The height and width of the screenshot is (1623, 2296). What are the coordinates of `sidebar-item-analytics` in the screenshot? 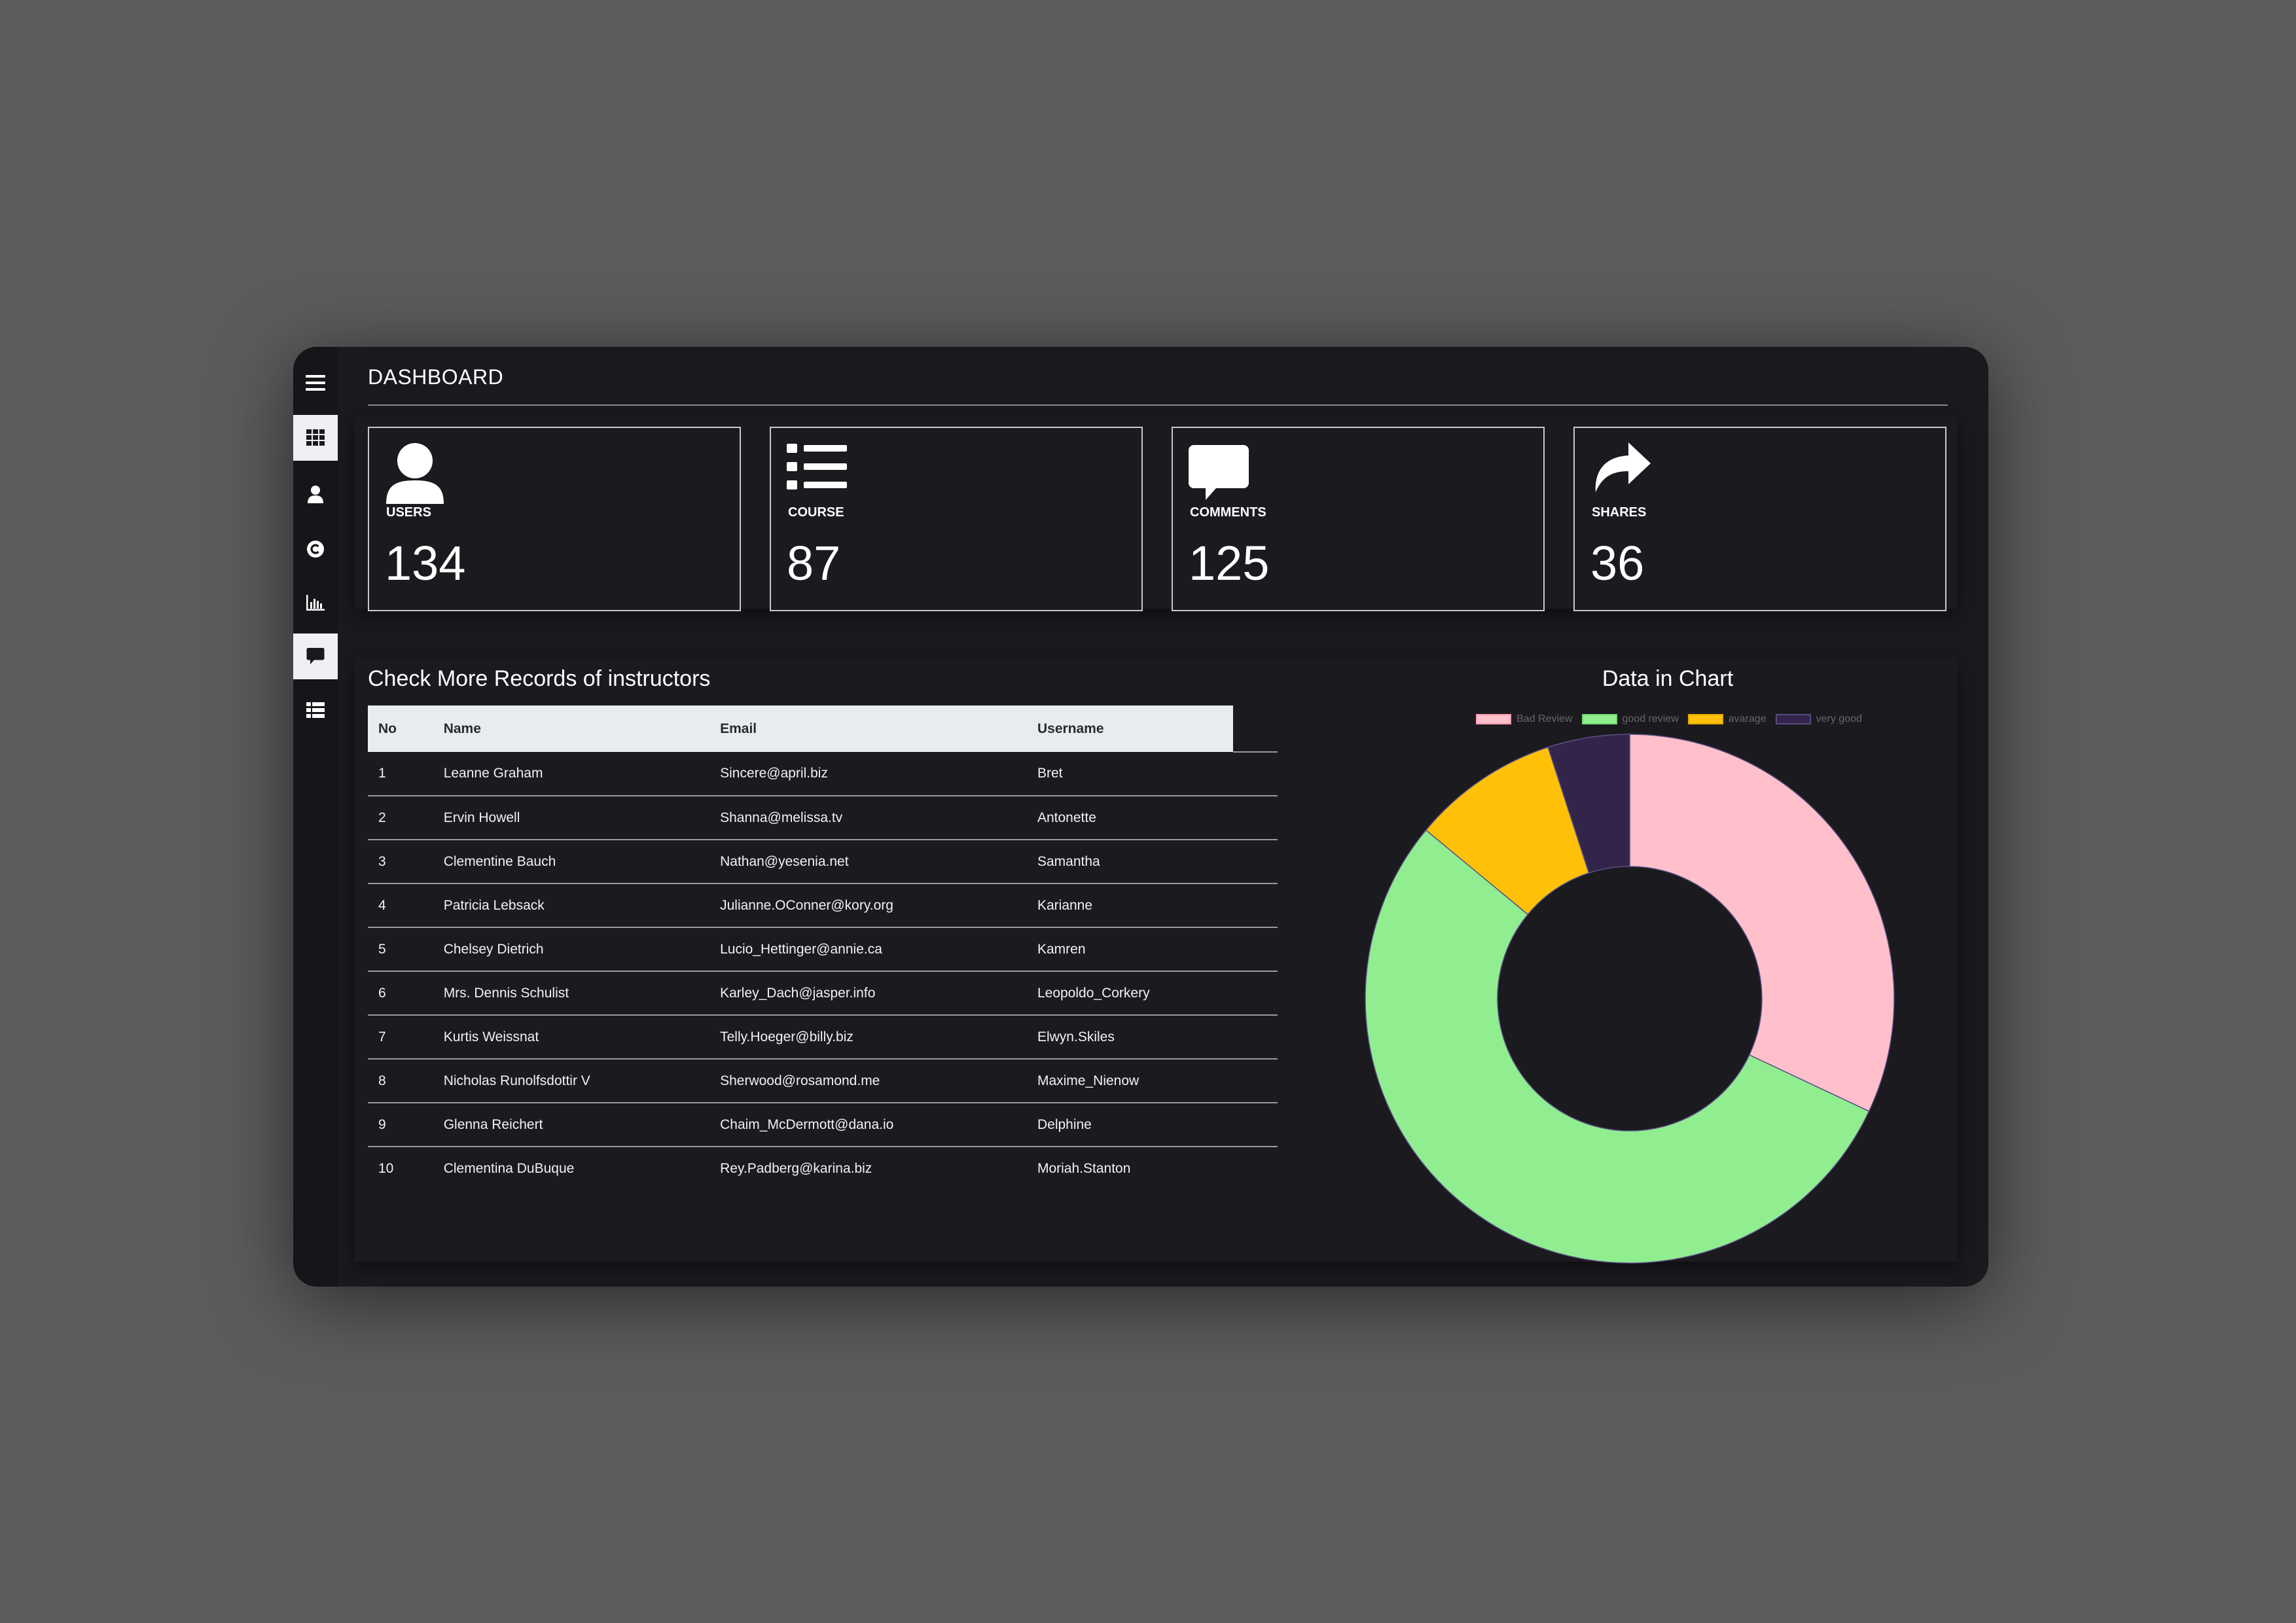 It's located at (315, 603).